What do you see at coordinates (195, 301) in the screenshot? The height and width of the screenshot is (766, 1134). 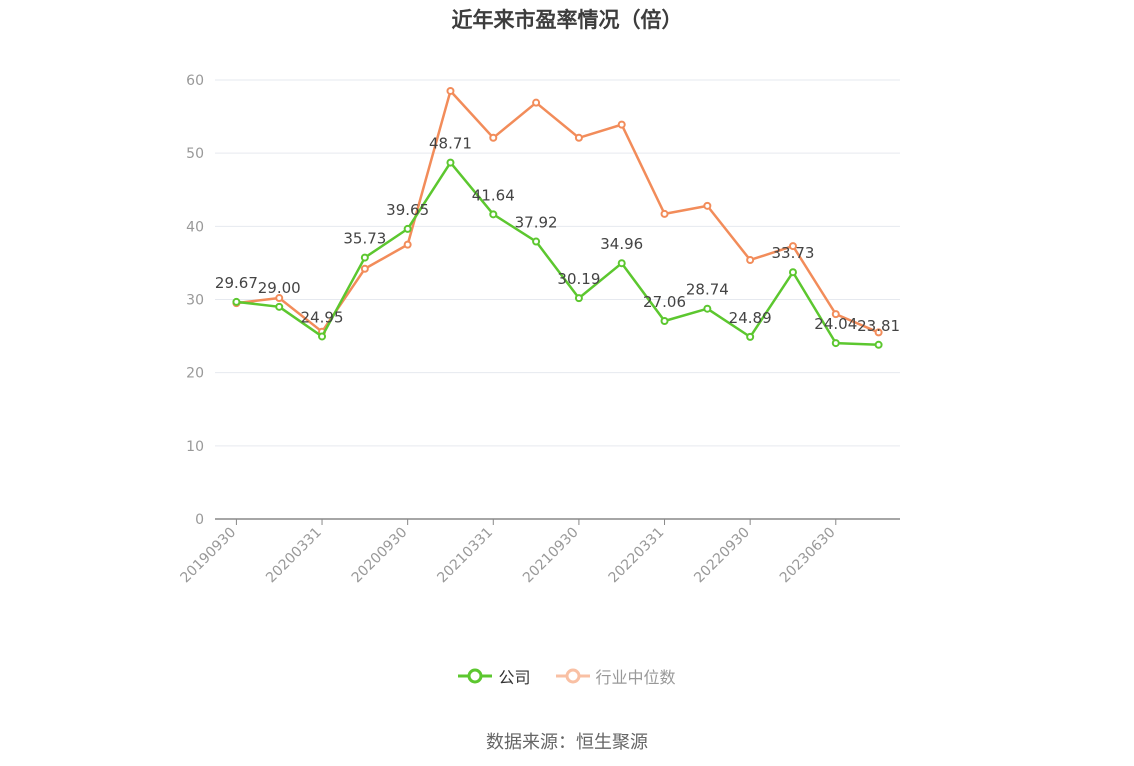 I see `y-tick-label: 30` at bounding box center [195, 301].